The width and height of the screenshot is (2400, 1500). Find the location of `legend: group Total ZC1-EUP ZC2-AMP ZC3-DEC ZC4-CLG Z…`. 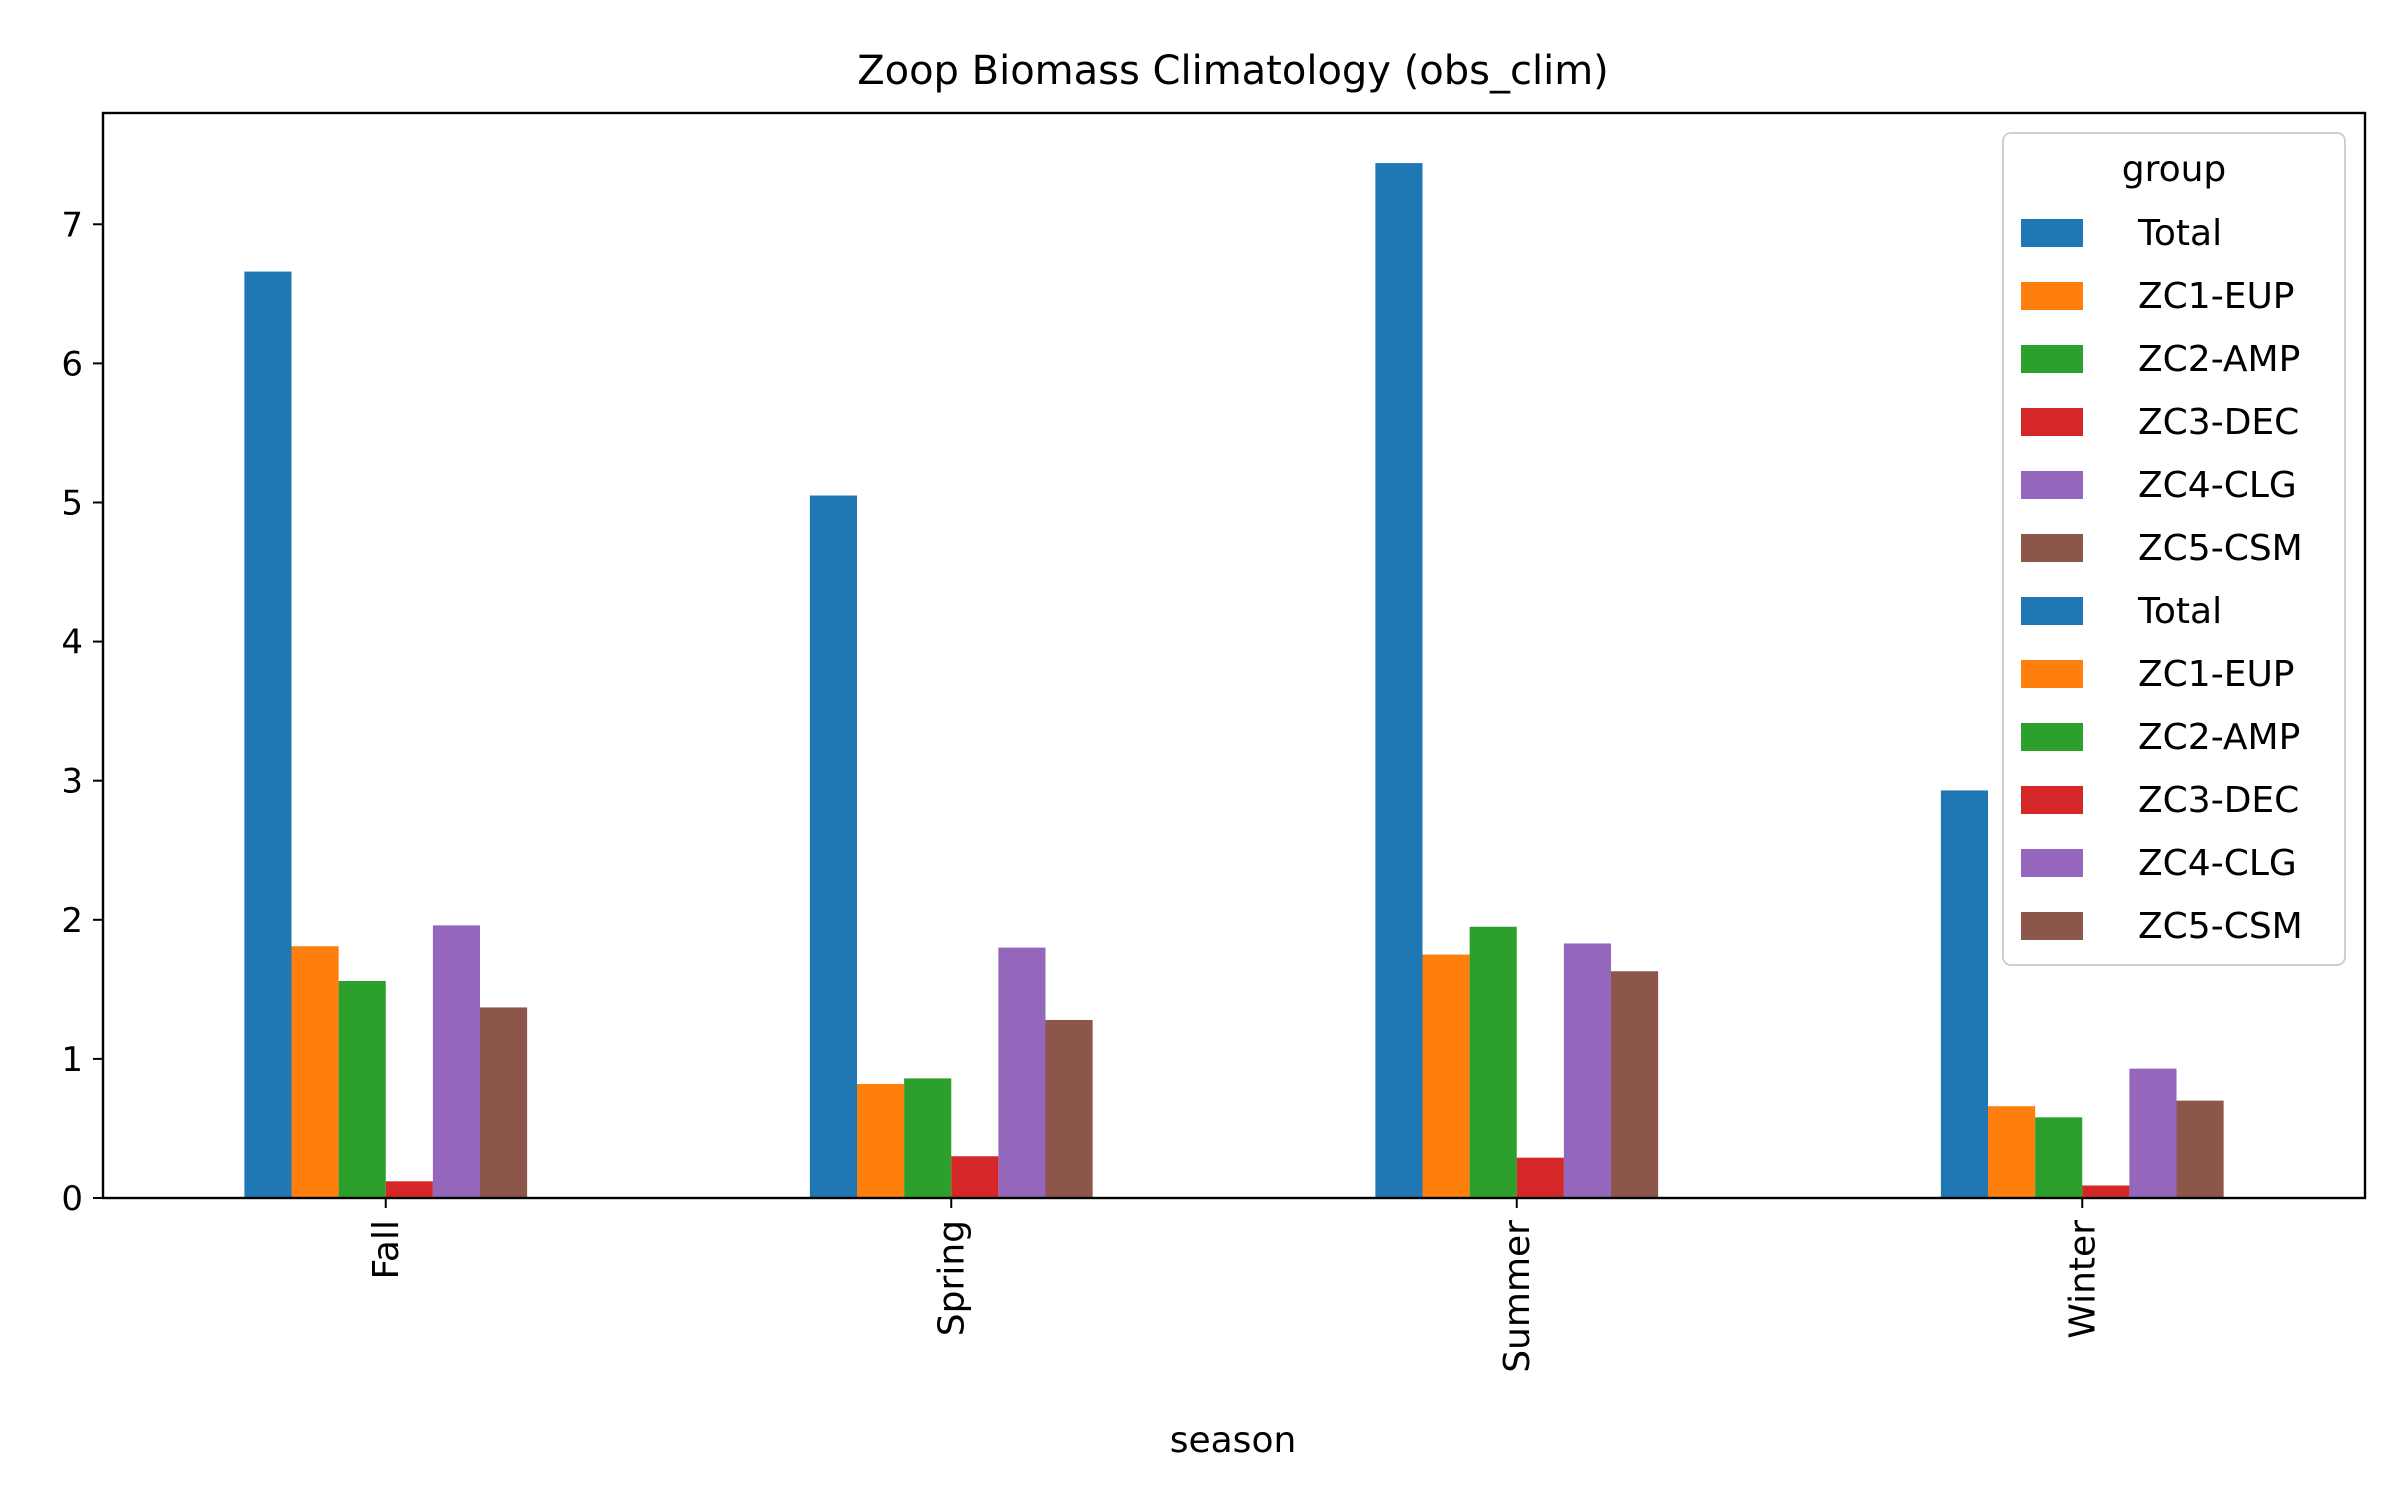

legend: group Total ZC1-EUP ZC2-AMP ZC3-DEC ZC4-CLG Z… is located at coordinates (2174, 549).